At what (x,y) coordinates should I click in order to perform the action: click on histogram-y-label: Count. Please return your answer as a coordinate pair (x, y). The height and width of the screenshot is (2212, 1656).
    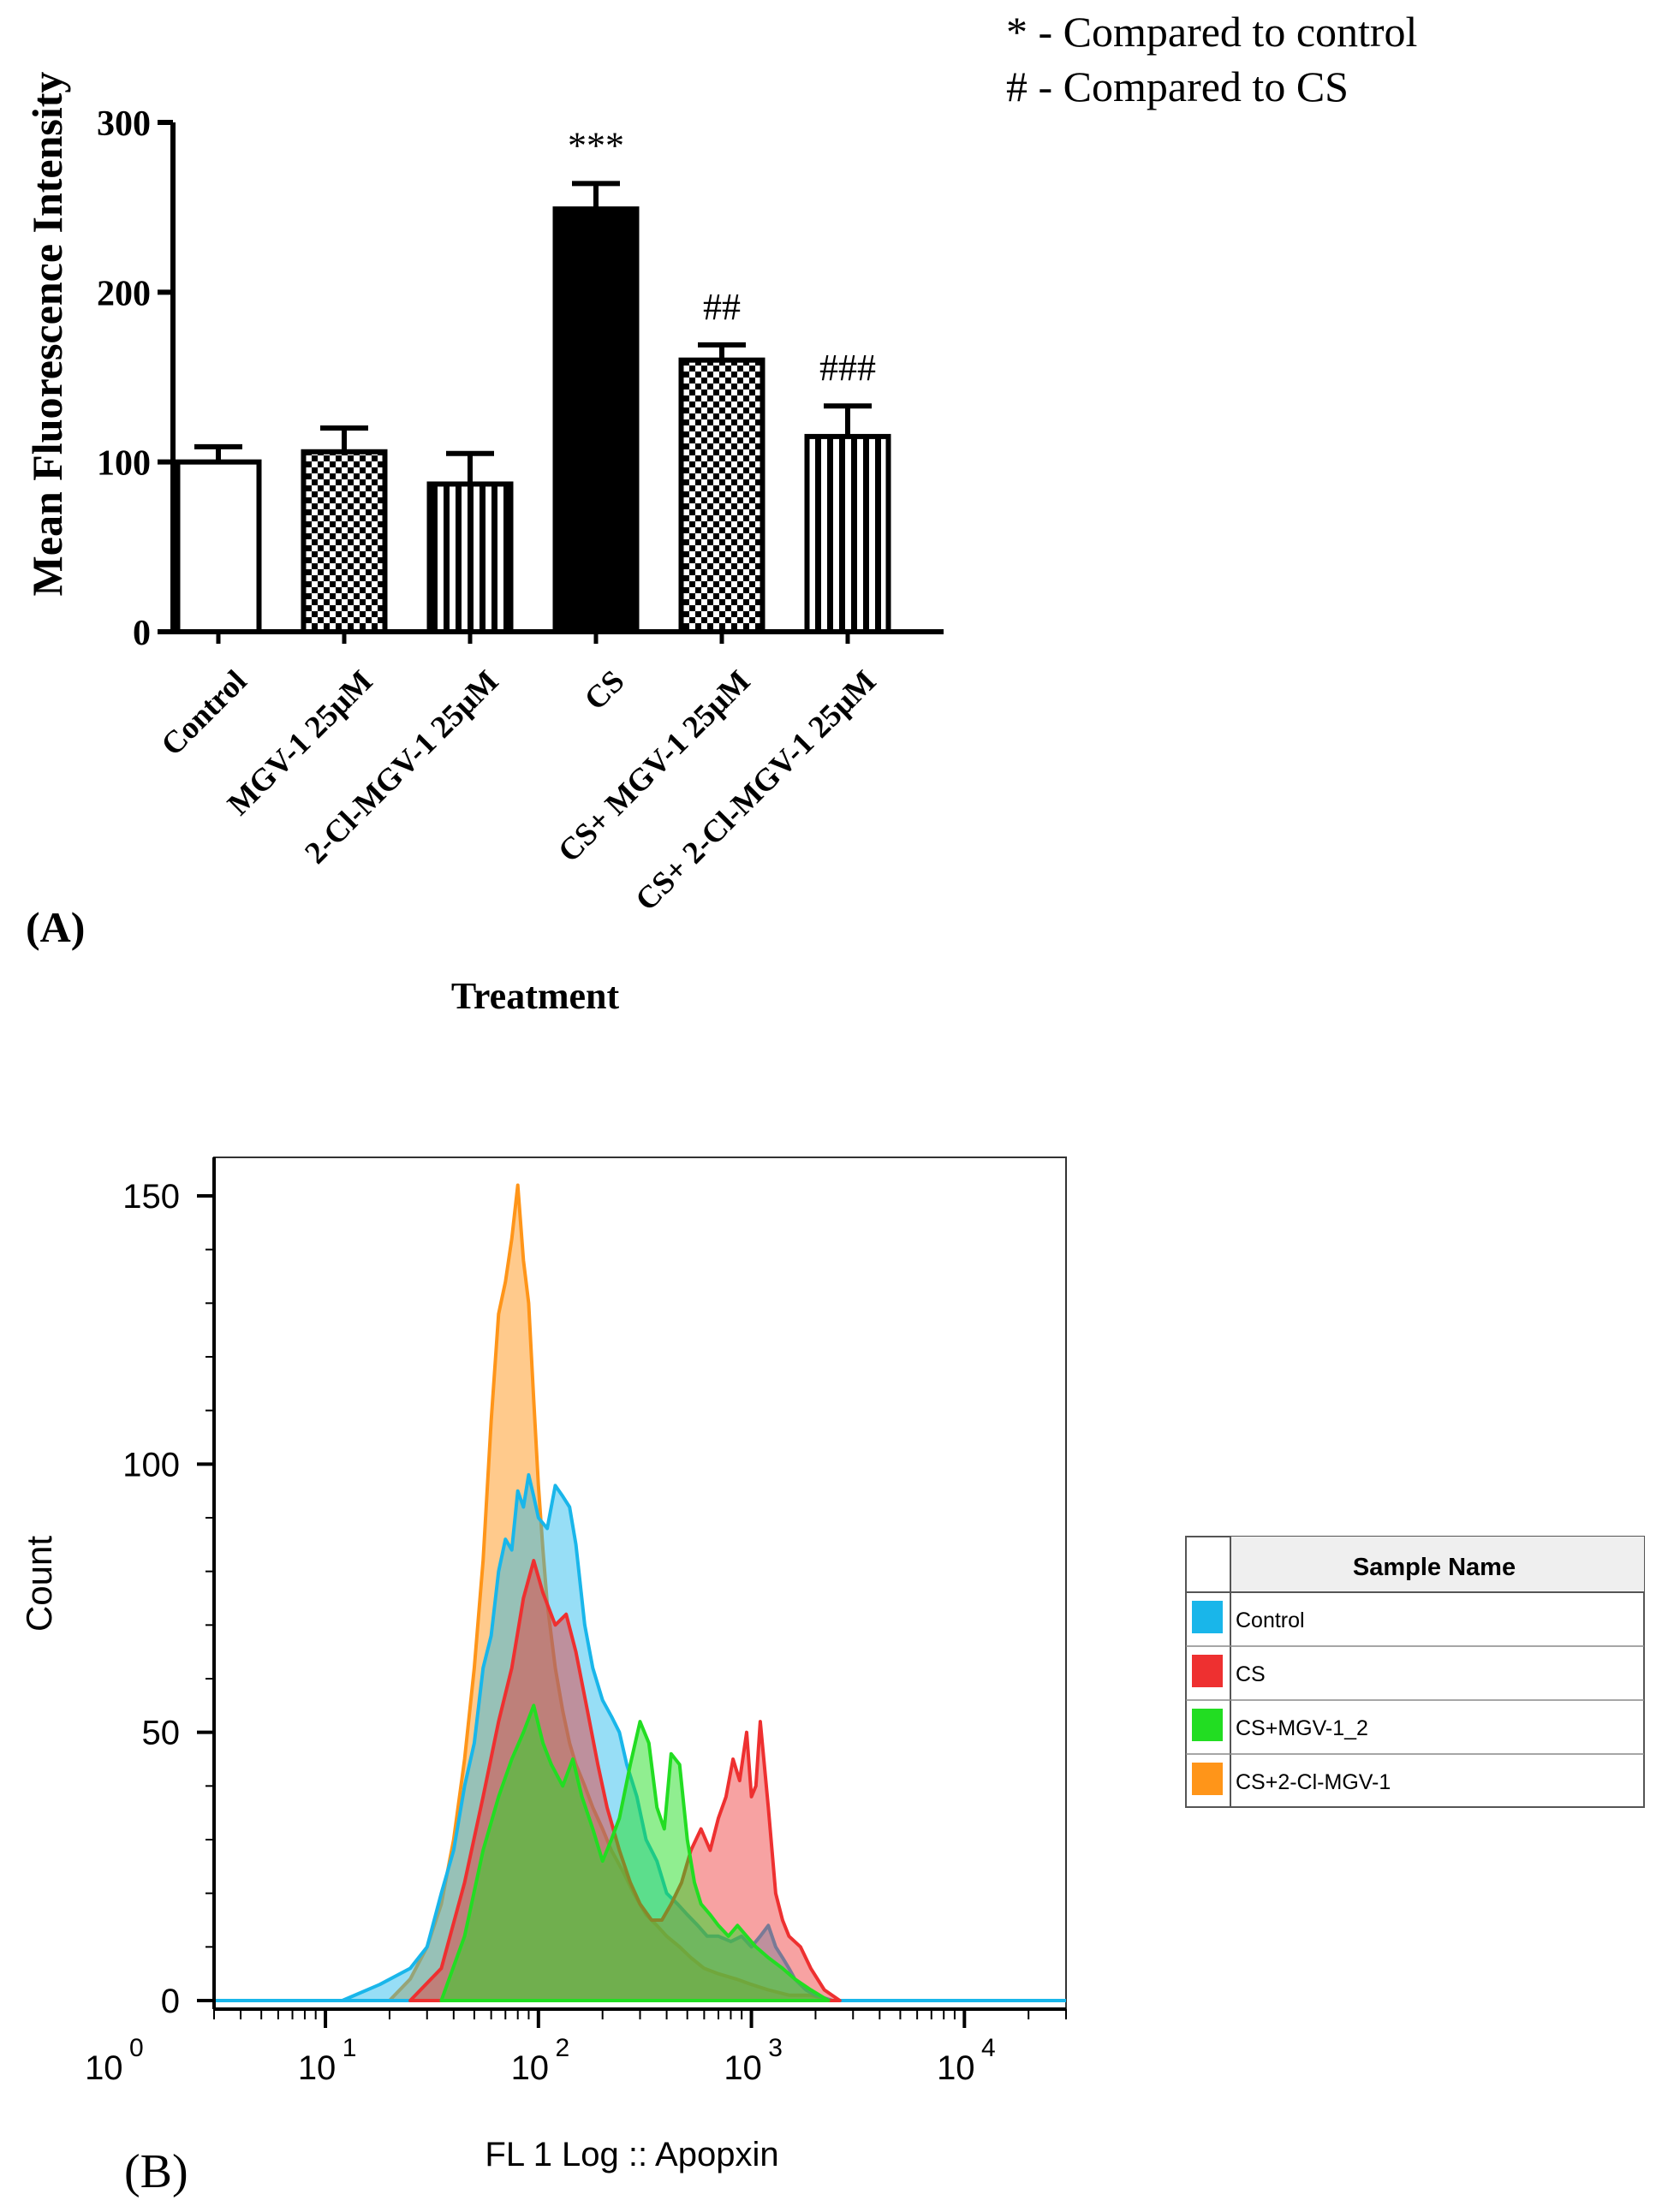
    Looking at the image, I should click on (39, 1584).